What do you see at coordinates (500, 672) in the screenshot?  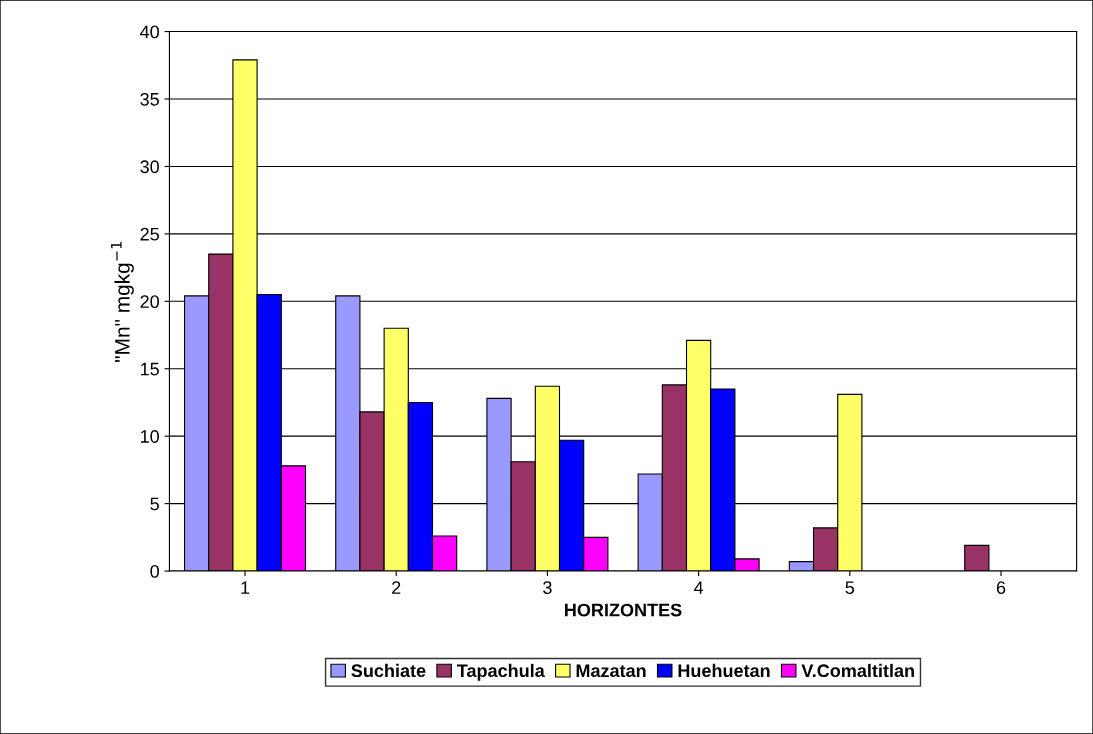 I see `legend-label: Tapachula` at bounding box center [500, 672].